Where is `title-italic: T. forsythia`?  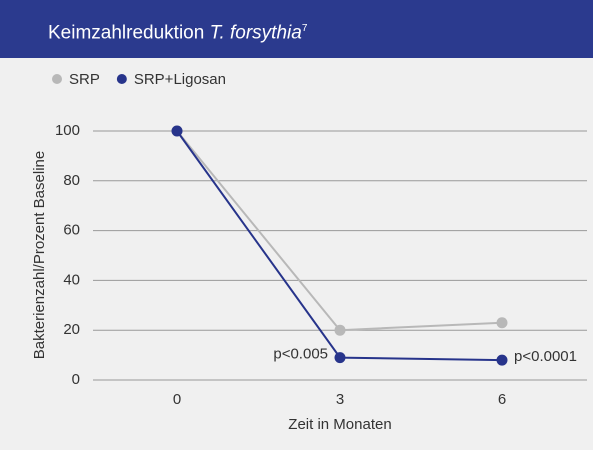 title-italic: T. forsythia is located at coordinates (255, 33).